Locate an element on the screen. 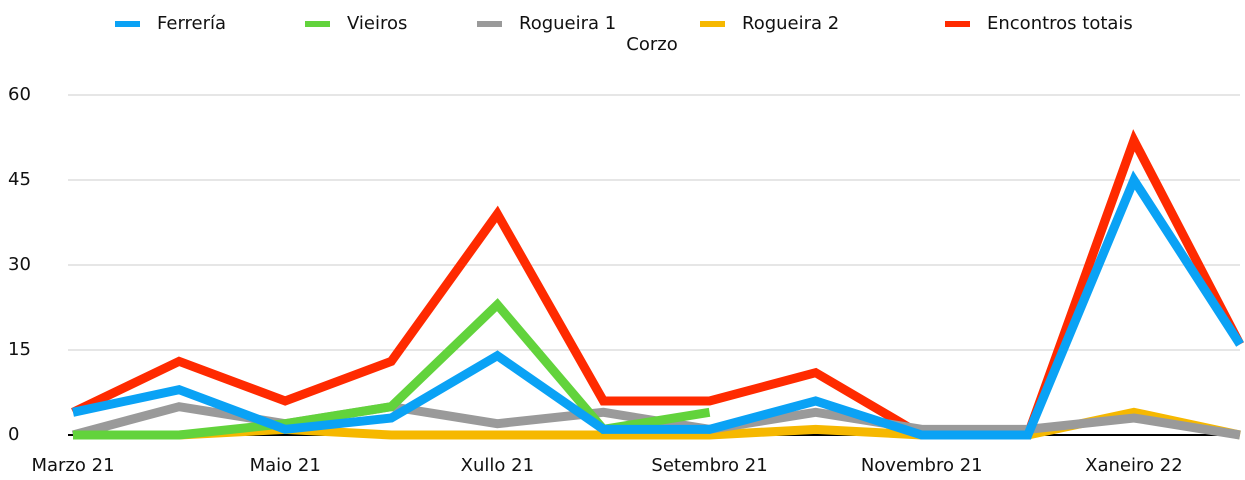 The width and height of the screenshot is (1245, 480). legend-label: Ferrería is located at coordinates (191, 23).